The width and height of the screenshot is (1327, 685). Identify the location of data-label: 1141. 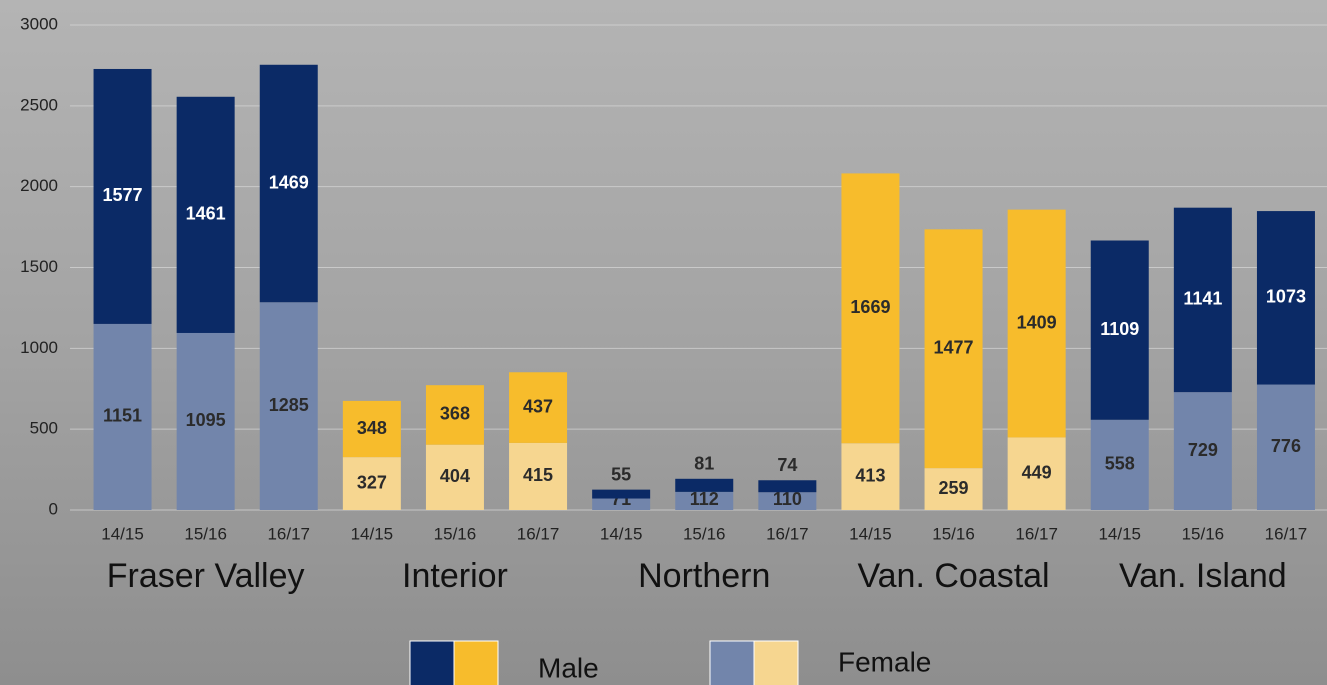
(1202, 299).